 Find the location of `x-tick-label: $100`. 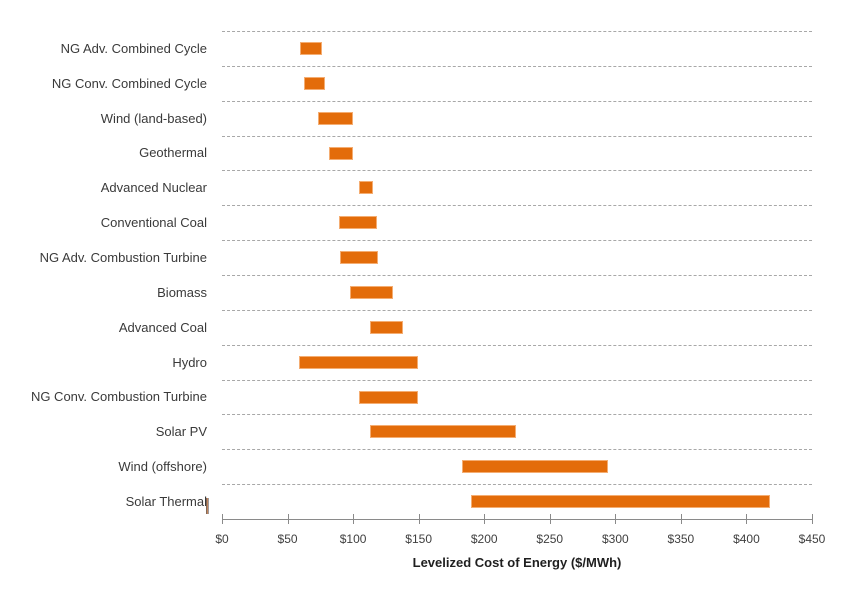

x-tick-label: $100 is located at coordinates (353, 539).